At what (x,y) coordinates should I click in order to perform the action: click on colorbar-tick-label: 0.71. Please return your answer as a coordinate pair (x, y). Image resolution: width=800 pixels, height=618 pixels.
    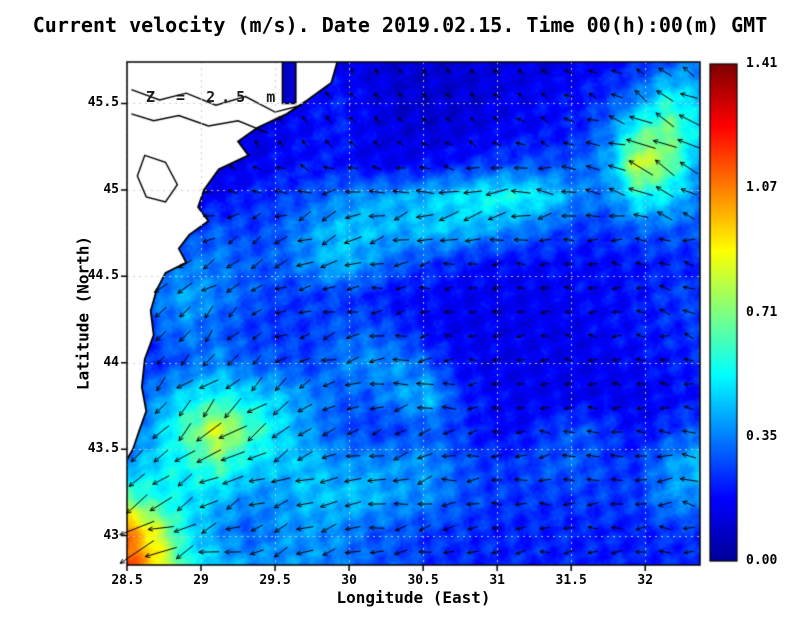
    Looking at the image, I should click on (762, 312).